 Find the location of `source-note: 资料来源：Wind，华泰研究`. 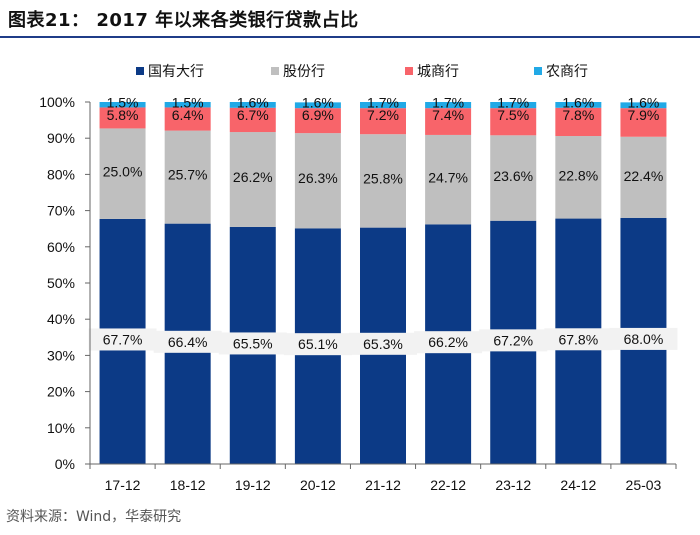

source-note: 资料来源：Wind，华泰研究 is located at coordinates (94, 517).